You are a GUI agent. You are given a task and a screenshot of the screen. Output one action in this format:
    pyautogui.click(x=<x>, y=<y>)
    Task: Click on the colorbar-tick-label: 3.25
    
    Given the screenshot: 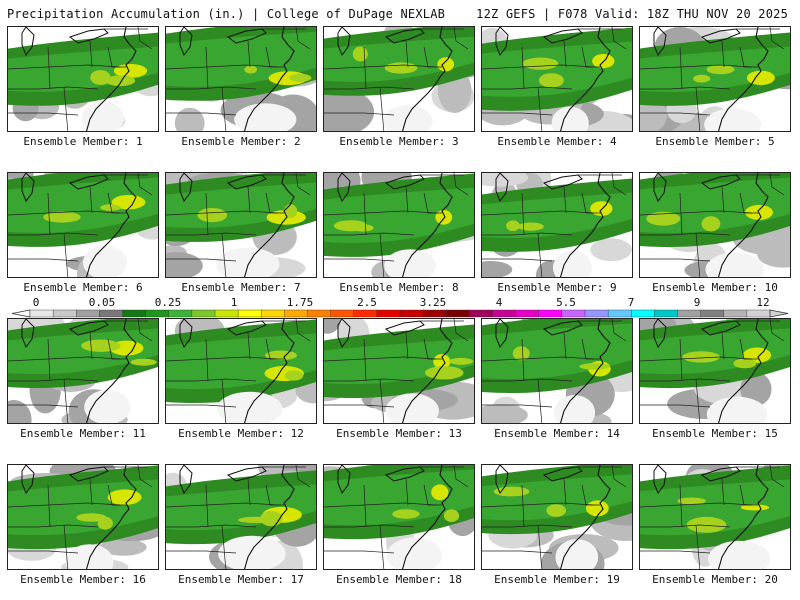 What is the action you would take?
    pyautogui.click(x=433, y=302)
    